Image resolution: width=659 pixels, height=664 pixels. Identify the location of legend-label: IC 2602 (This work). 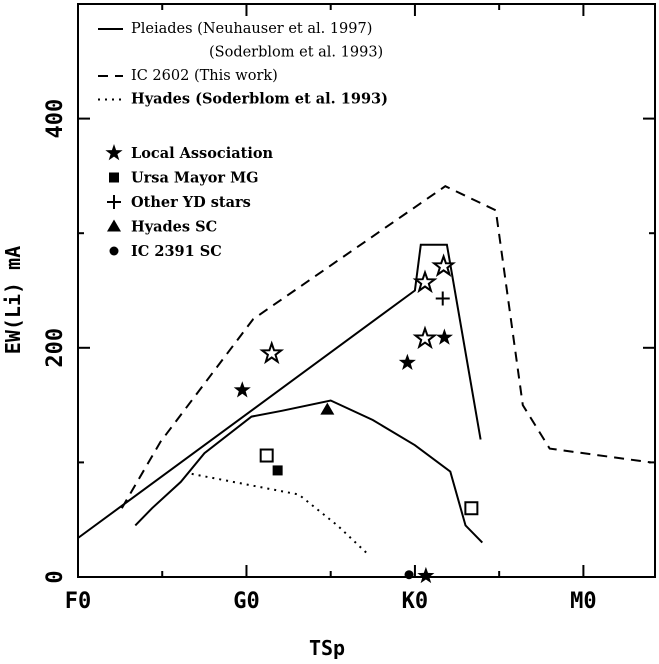
(204, 76).